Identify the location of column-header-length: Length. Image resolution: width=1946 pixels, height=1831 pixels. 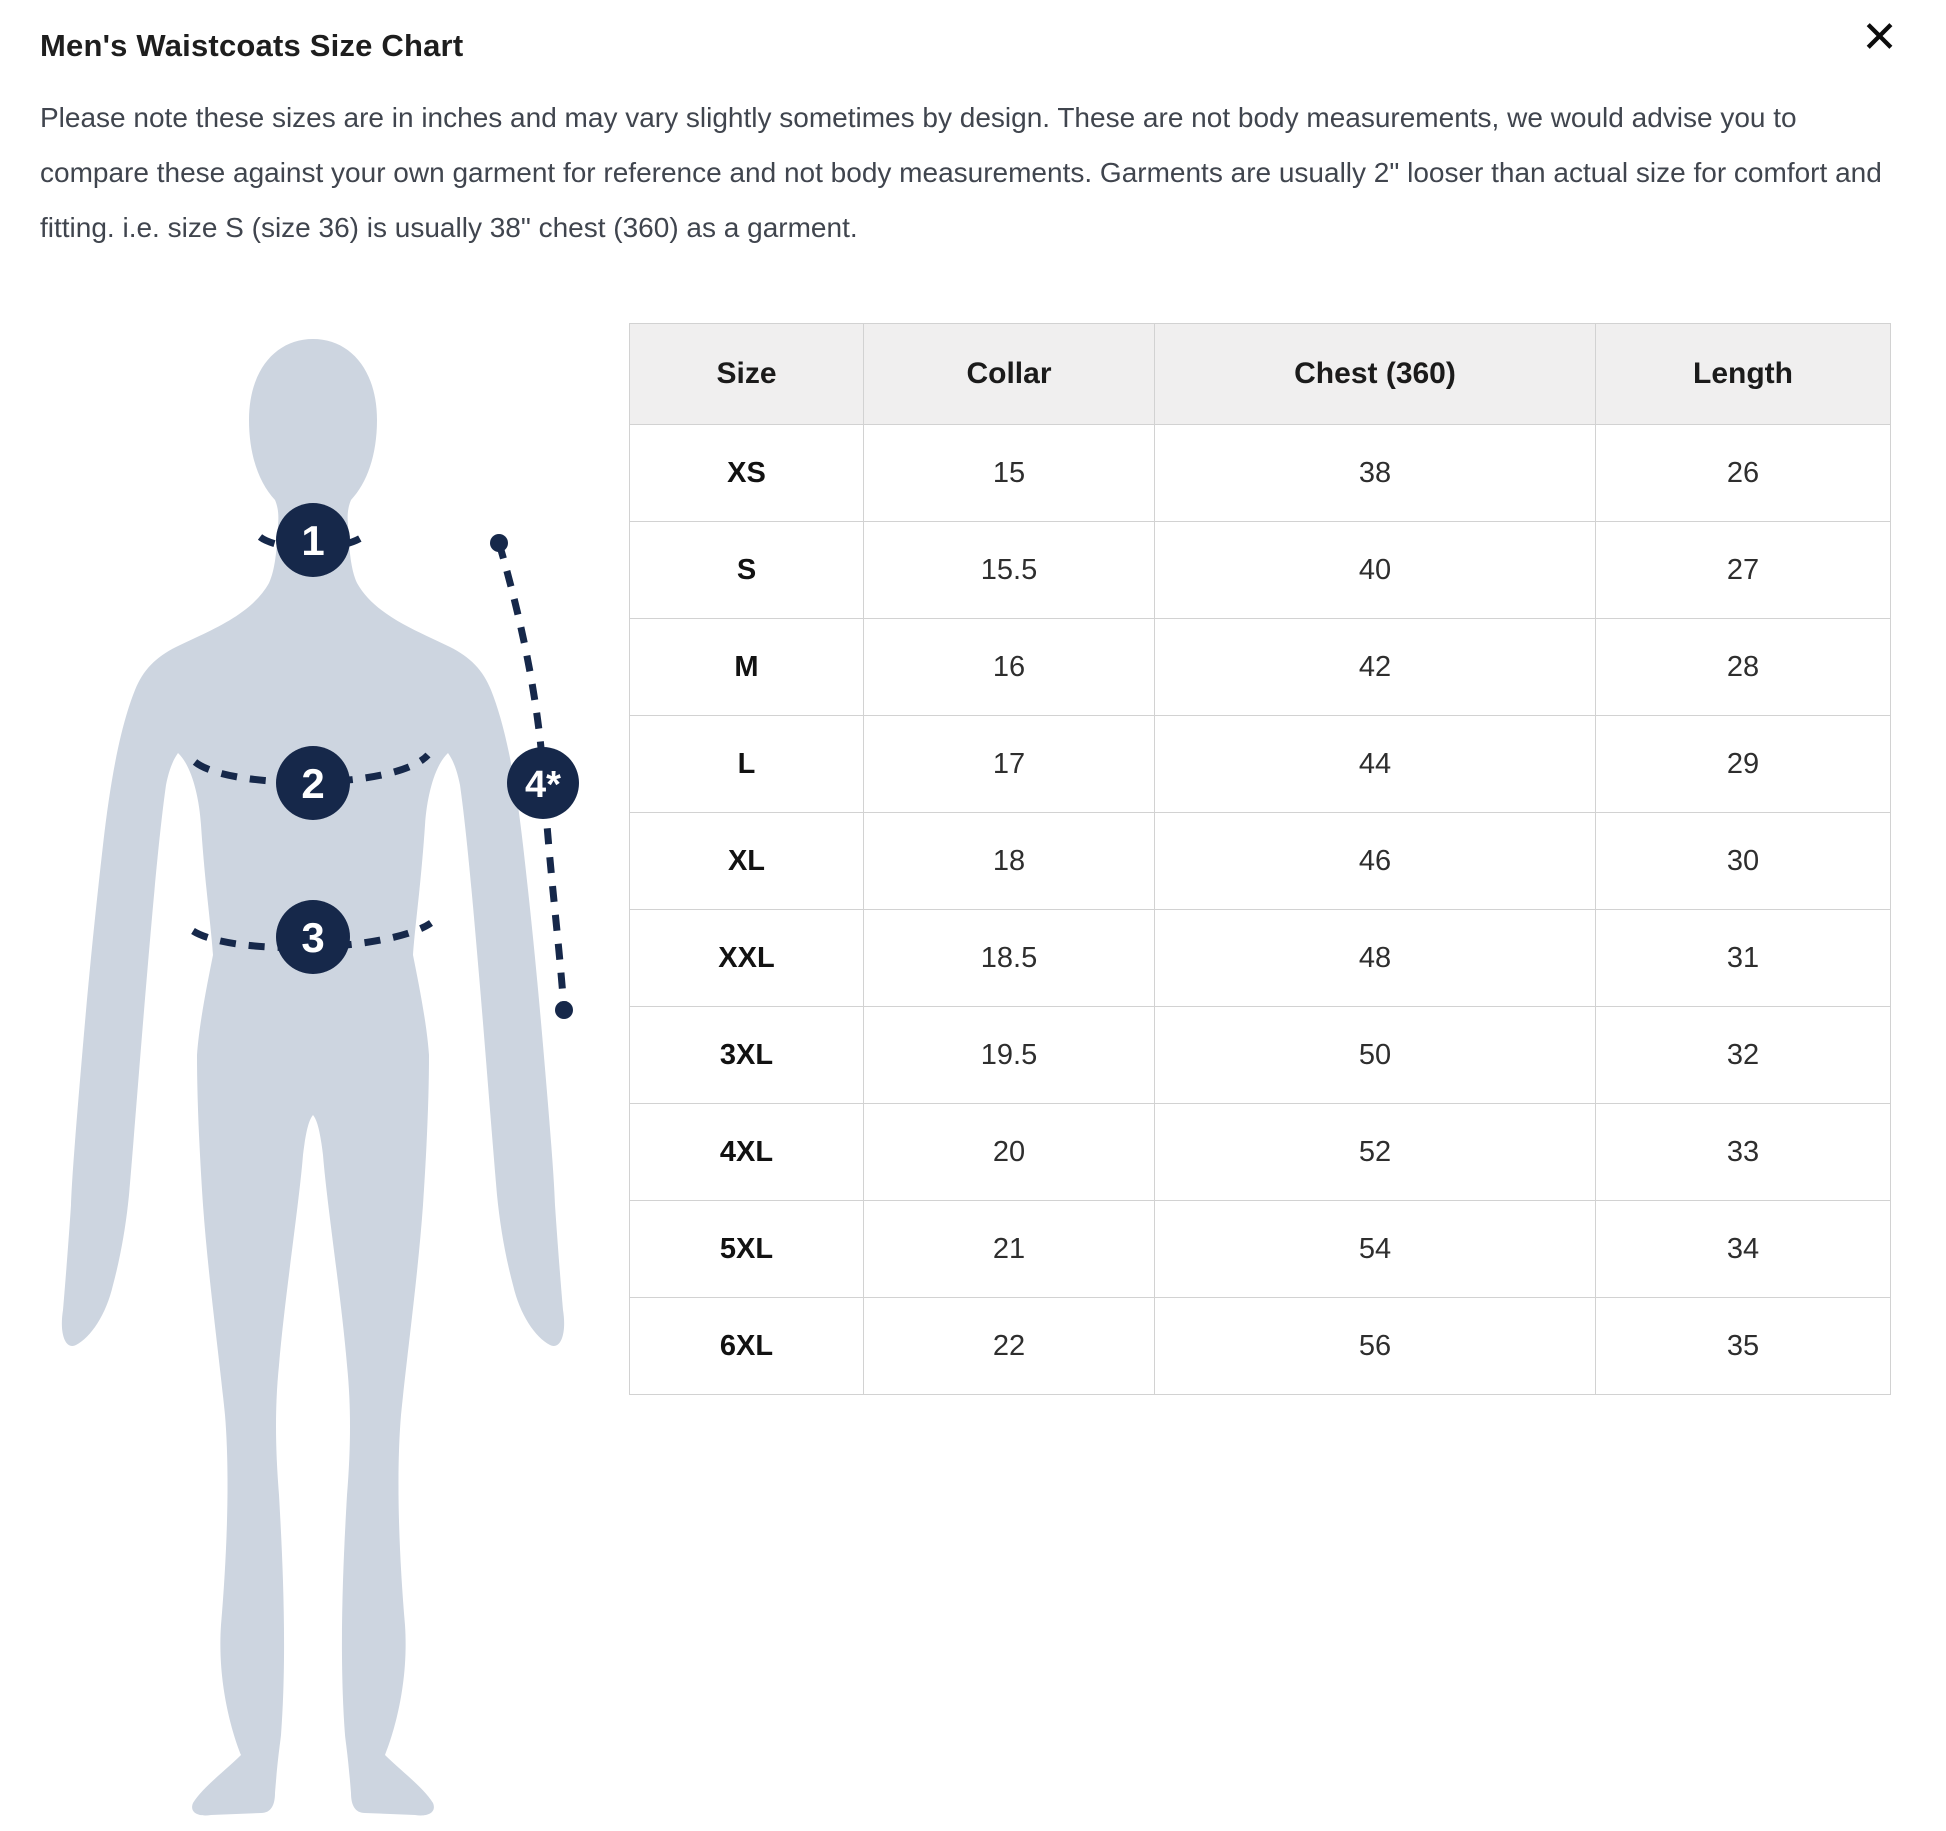
(1743, 374).